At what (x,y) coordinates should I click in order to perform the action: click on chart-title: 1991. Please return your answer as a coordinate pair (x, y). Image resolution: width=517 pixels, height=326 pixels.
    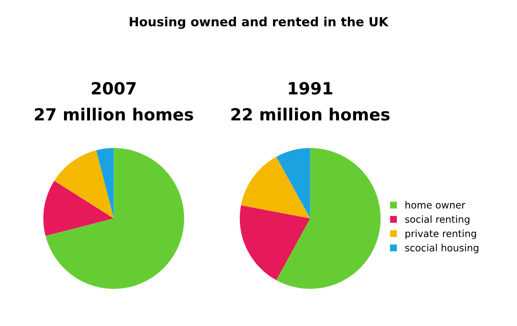
    Looking at the image, I should click on (310, 88).